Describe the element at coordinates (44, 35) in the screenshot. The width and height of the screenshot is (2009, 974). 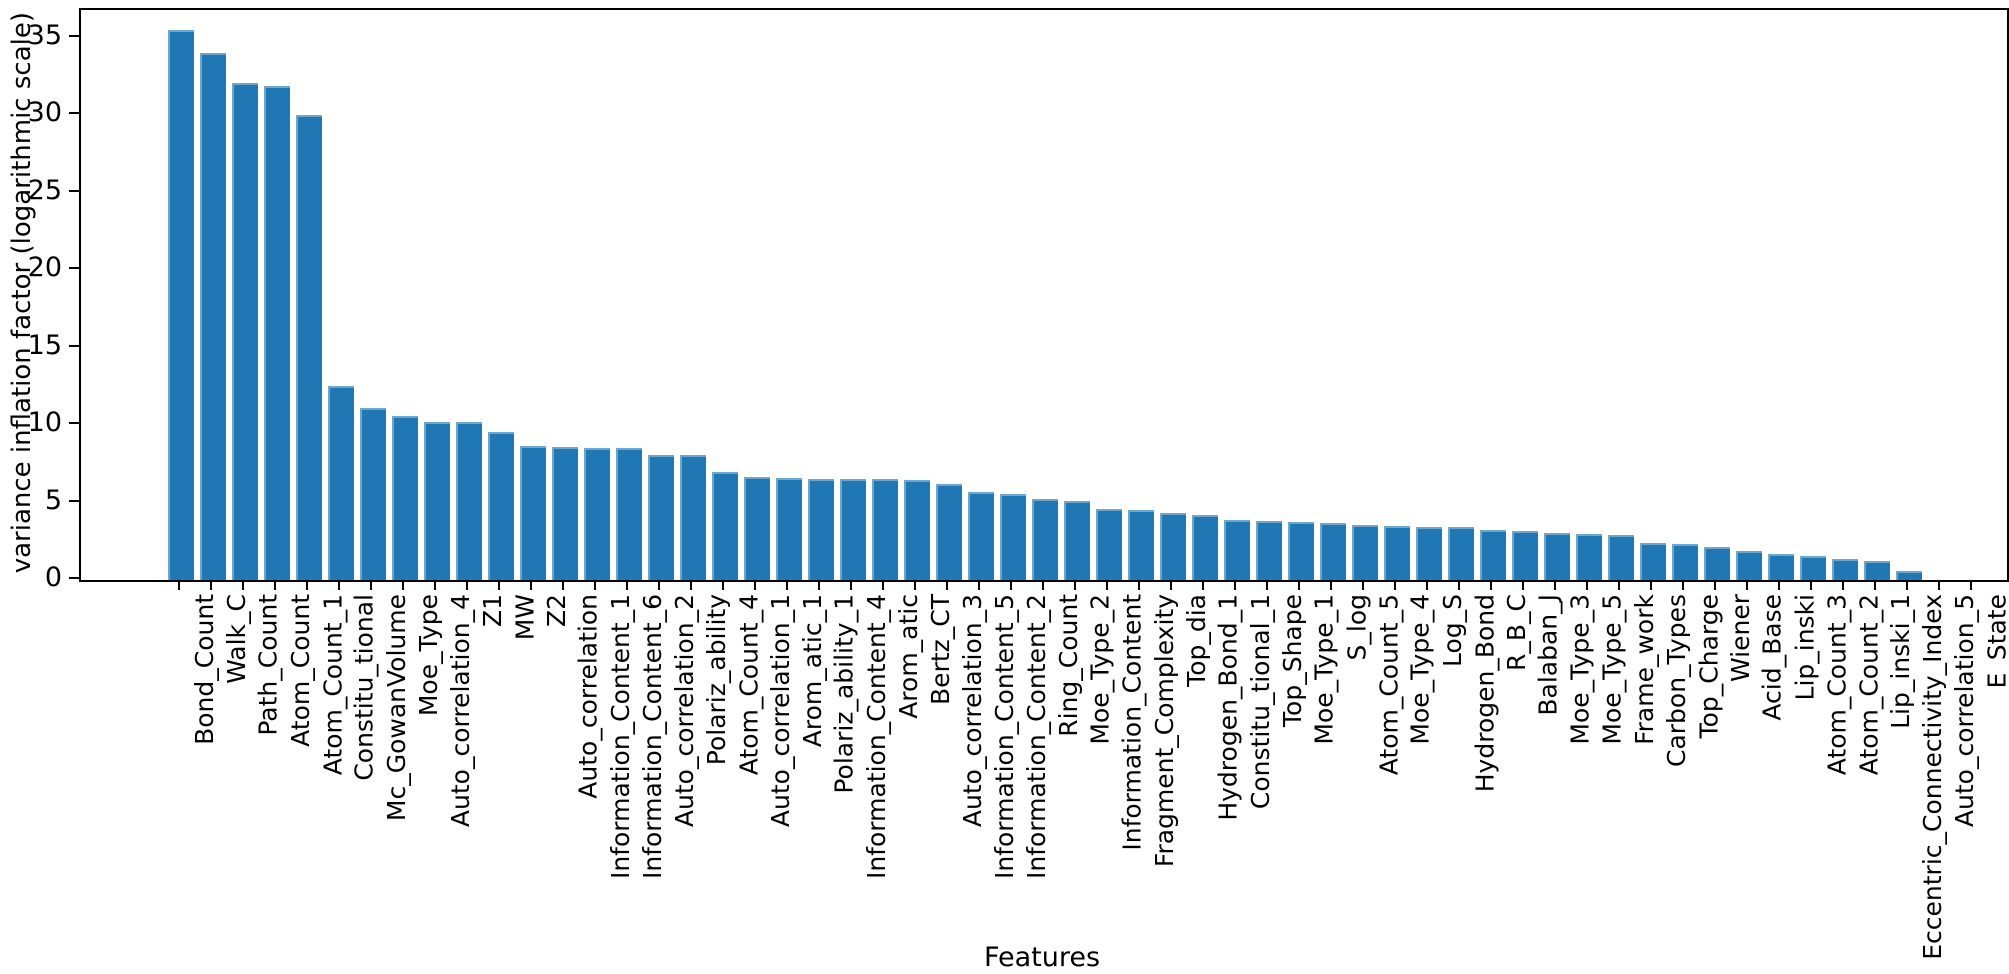
I see `y-axis-tick-label: 35` at that location.